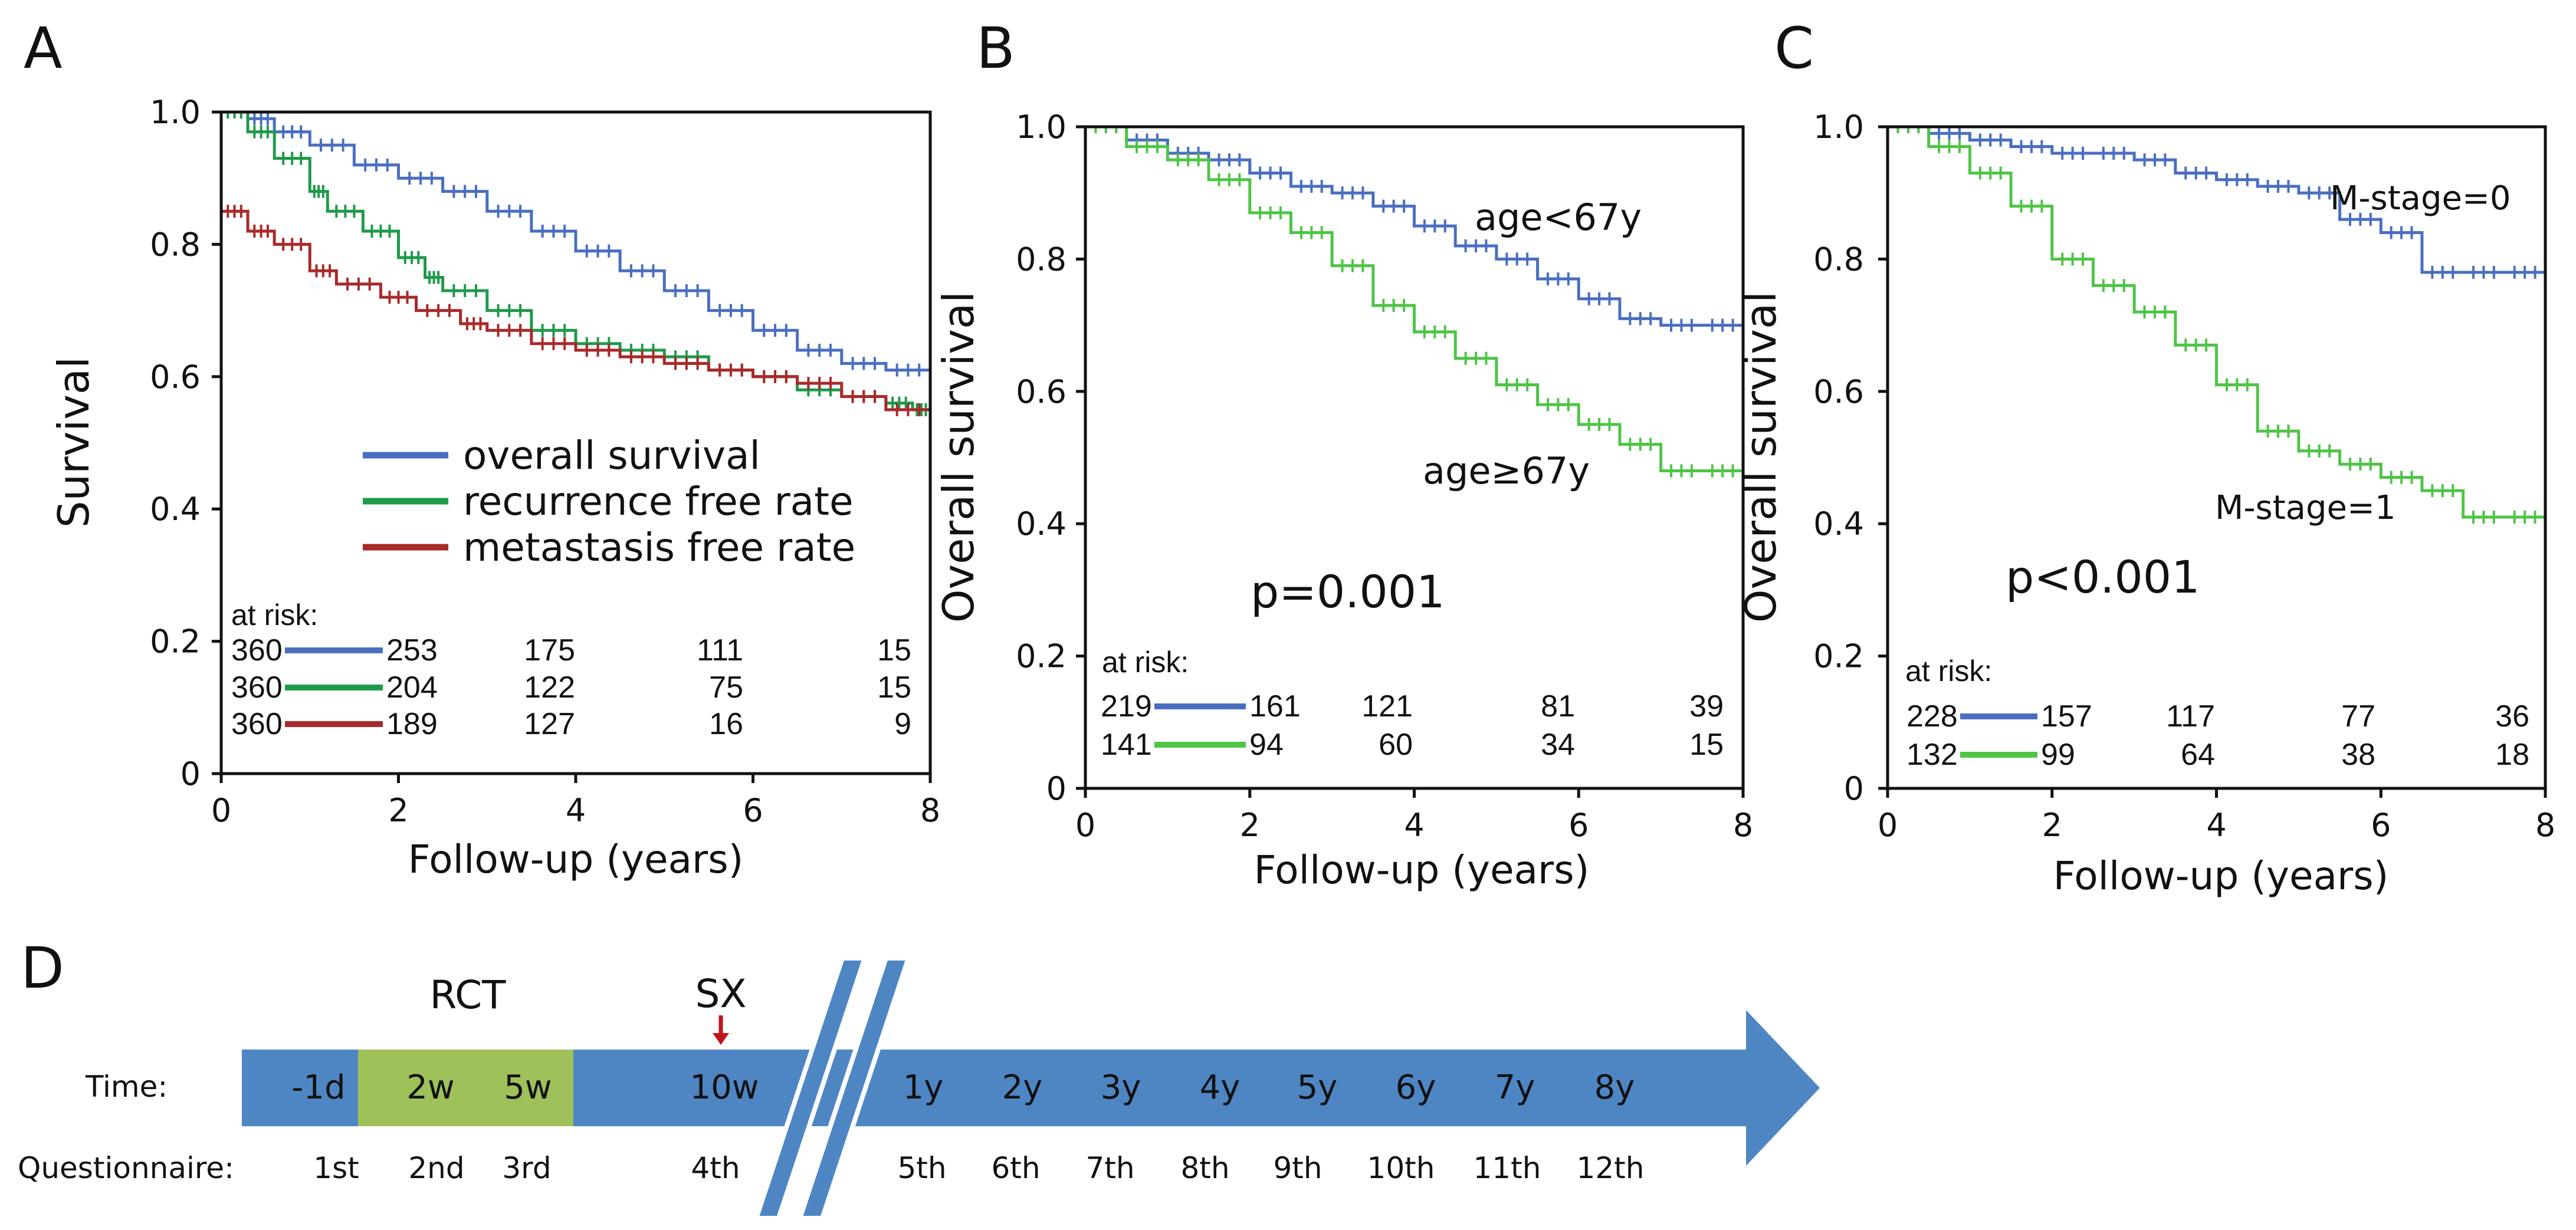 The height and width of the screenshot is (1230, 2576). What do you see at coordinates (2358, 755) in the screenshot?
I see `at-risk-value: 38` at bounding box center [2358, 755].